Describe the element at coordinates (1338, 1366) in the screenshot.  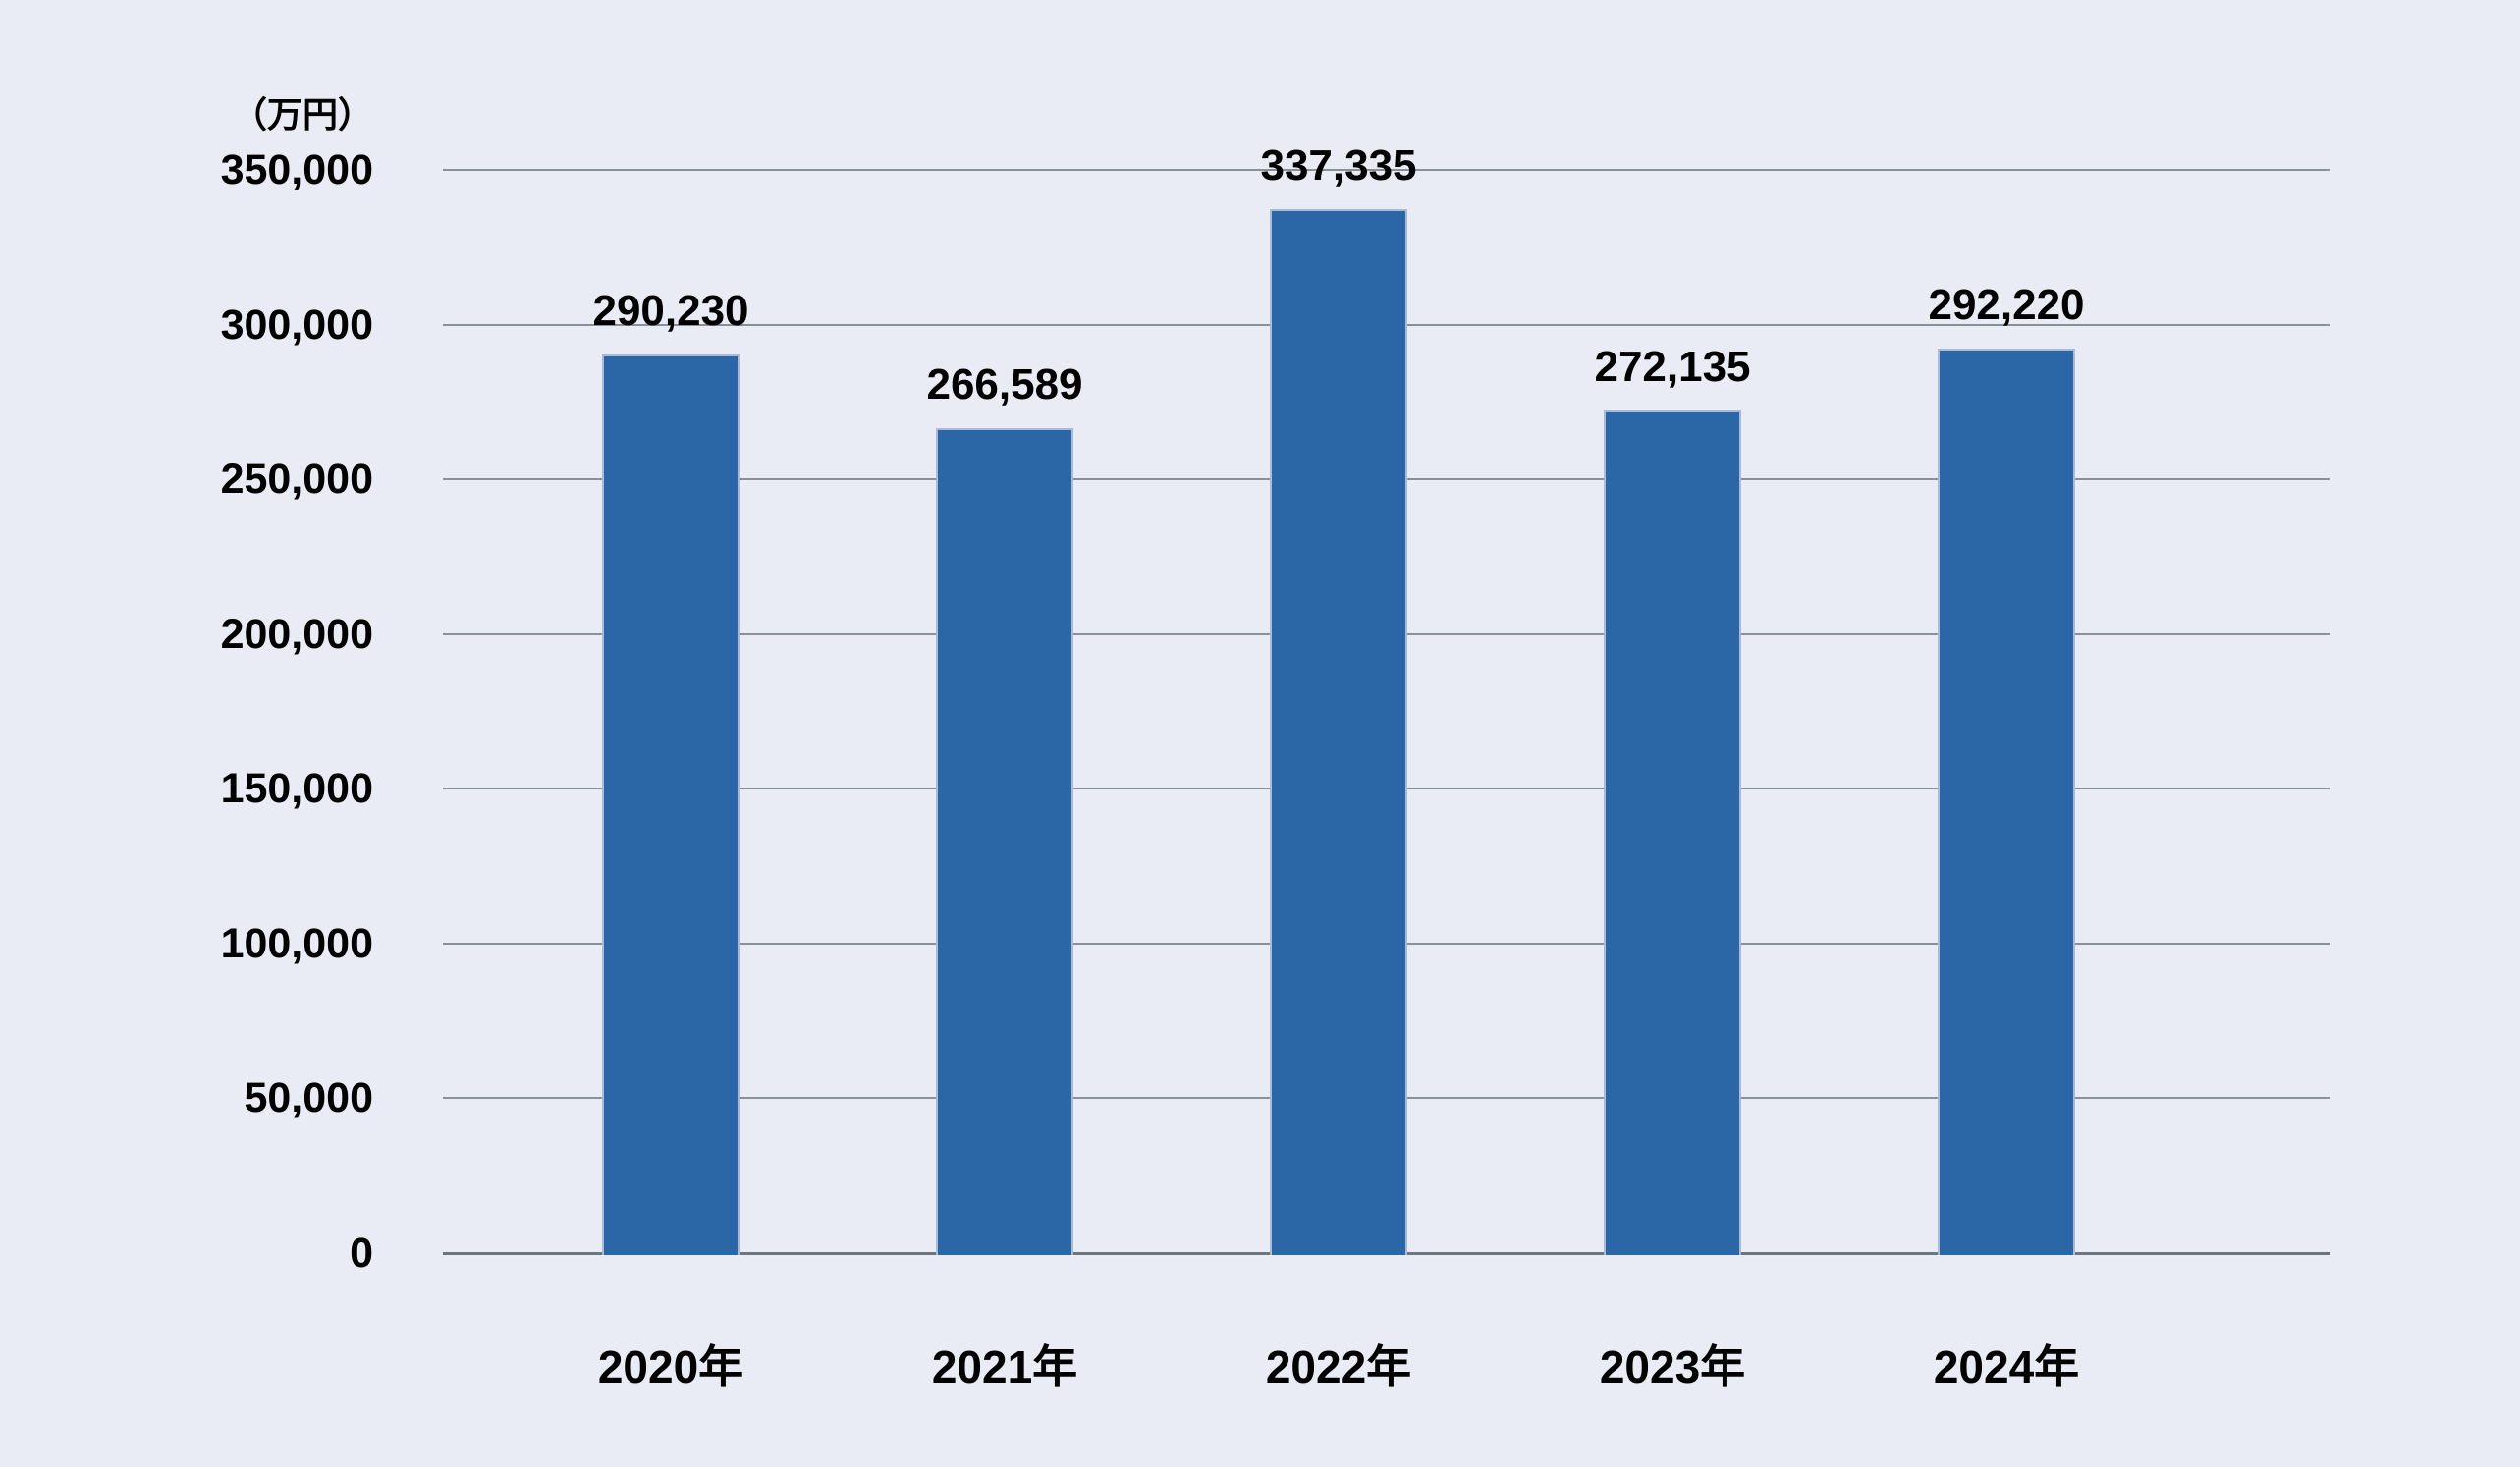
I see `x-category-label: 2022年` at that location.